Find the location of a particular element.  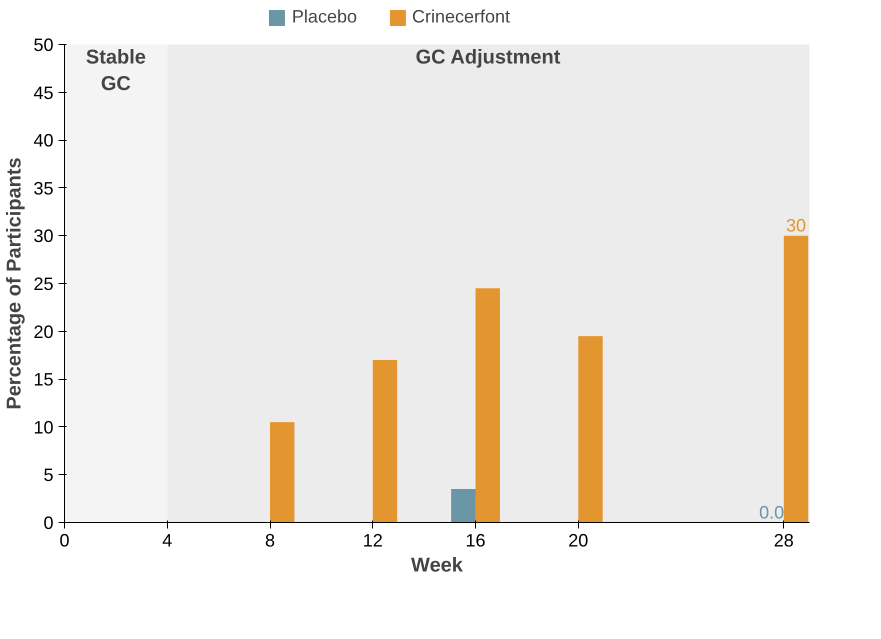

y-tick-label: 0 is located at coordinates (48, 523).